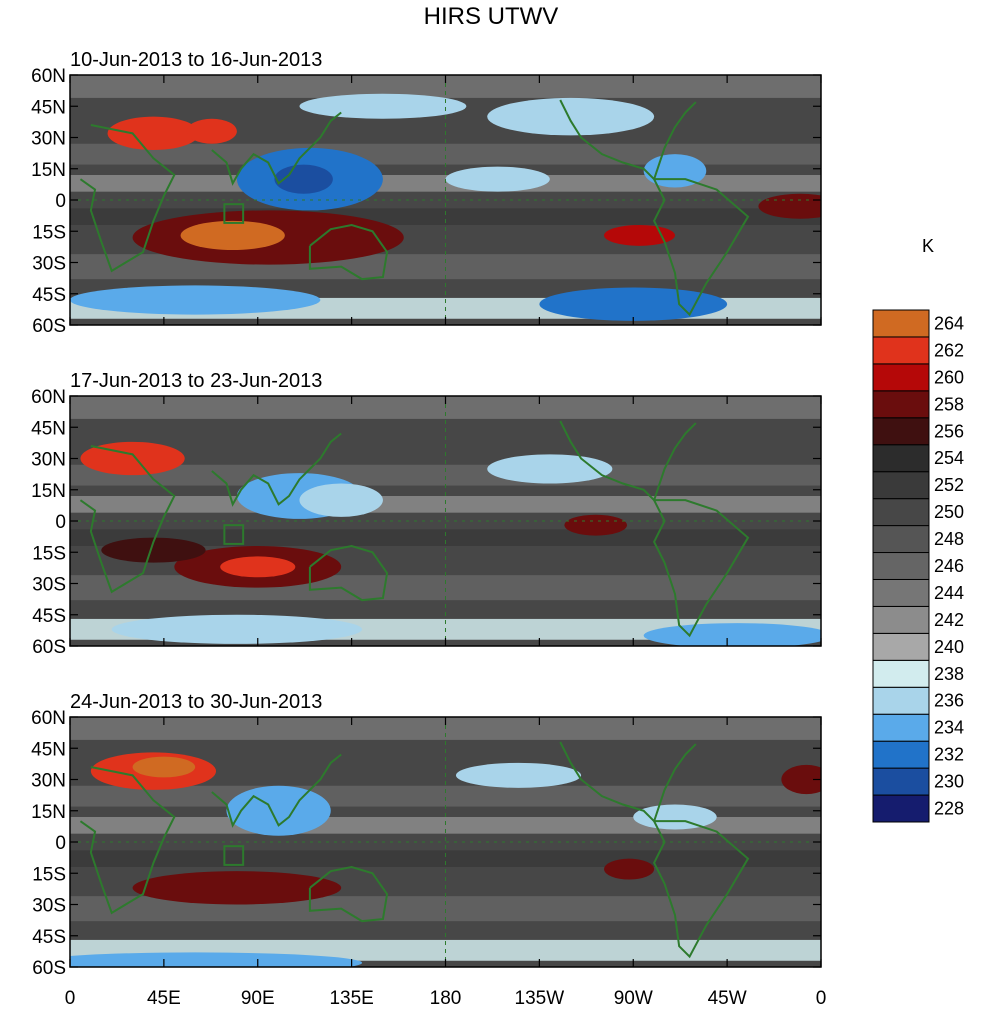 The image size is (983, 1014). What do you see at coordinates (196, 702) in the screenshot?
I see `panel-subtitle: 24-Jun-2013 to 30-Jun-2013` at bounding box center [196, 702].